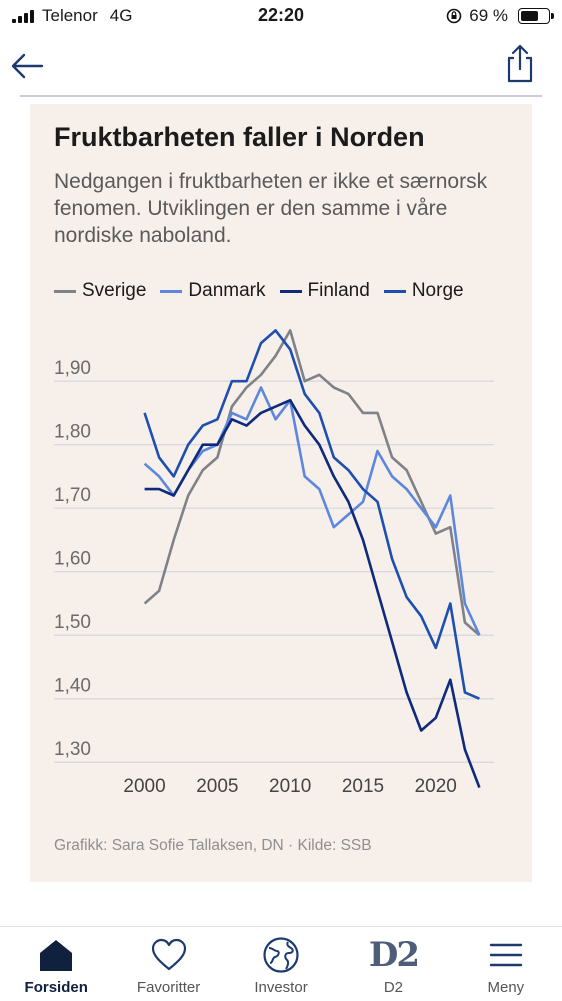 This screenshot has height=1001, width=562. What do you see at coordinates (488, 15) in the screenshot?
I see `battery-percent: 69 %` at bounding box center [488, 15].